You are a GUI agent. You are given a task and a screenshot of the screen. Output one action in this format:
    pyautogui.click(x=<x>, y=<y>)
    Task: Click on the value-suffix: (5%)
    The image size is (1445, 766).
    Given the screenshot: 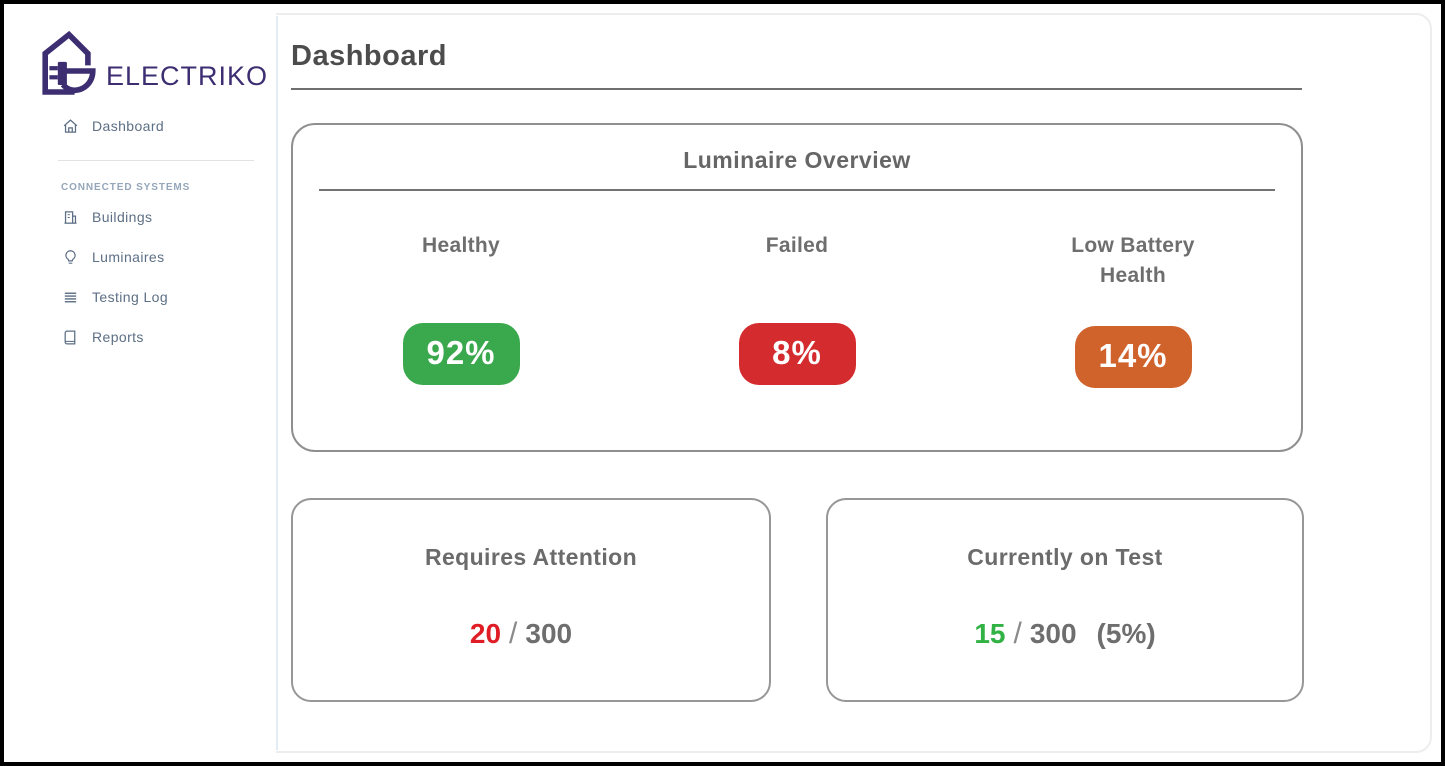 What is the action you would take?
    pyautogui.click(x=1126, y=633)
    